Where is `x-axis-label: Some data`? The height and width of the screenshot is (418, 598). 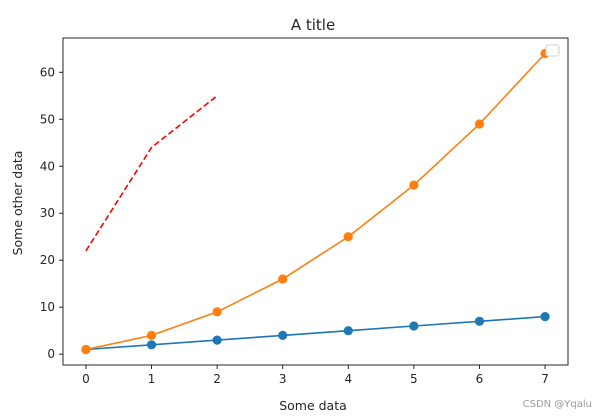
x-axis-label: Some data is located at coordinates (313, 405).